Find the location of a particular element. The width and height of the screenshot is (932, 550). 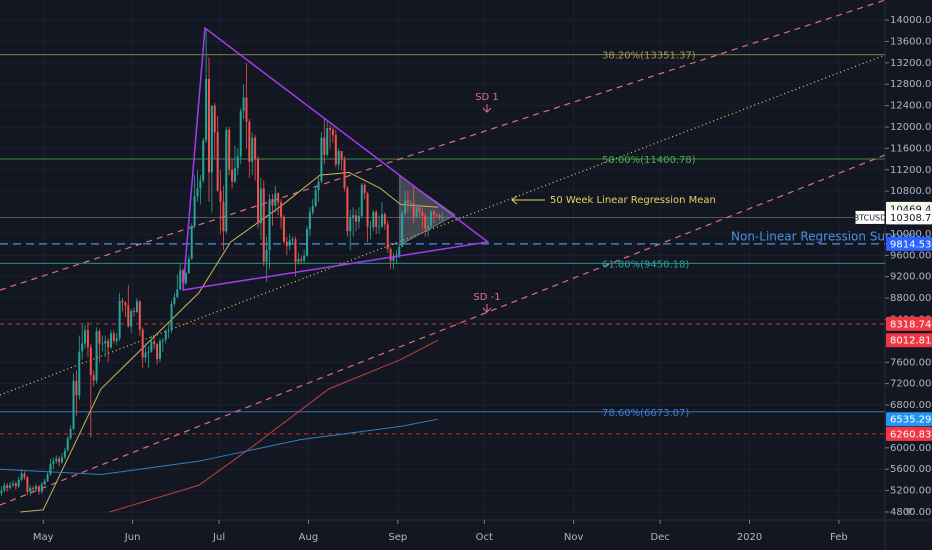

x-tick-label: Jun is located at coordinates (132, 537).